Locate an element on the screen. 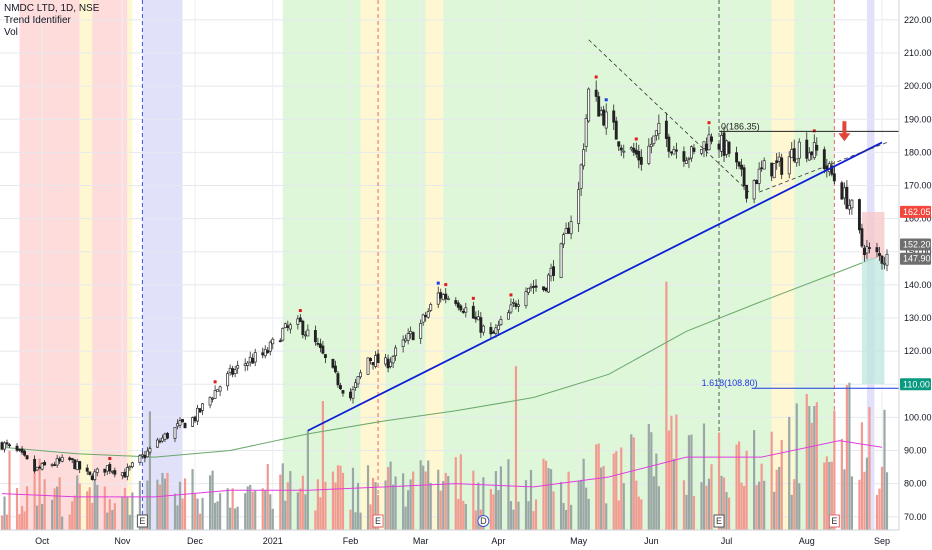  position-target-zone is located at coordinates (873, 321).